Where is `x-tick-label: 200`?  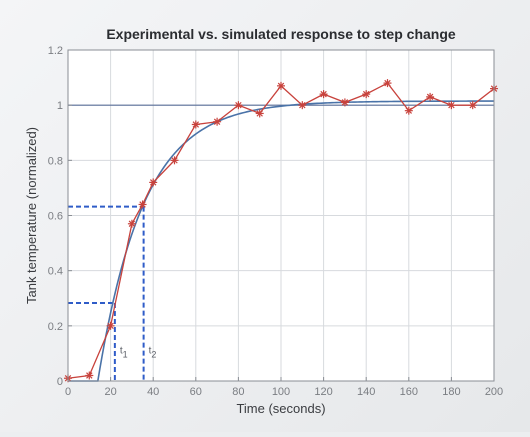 x-tick-label: 200 is located at coordinates (494, 392).